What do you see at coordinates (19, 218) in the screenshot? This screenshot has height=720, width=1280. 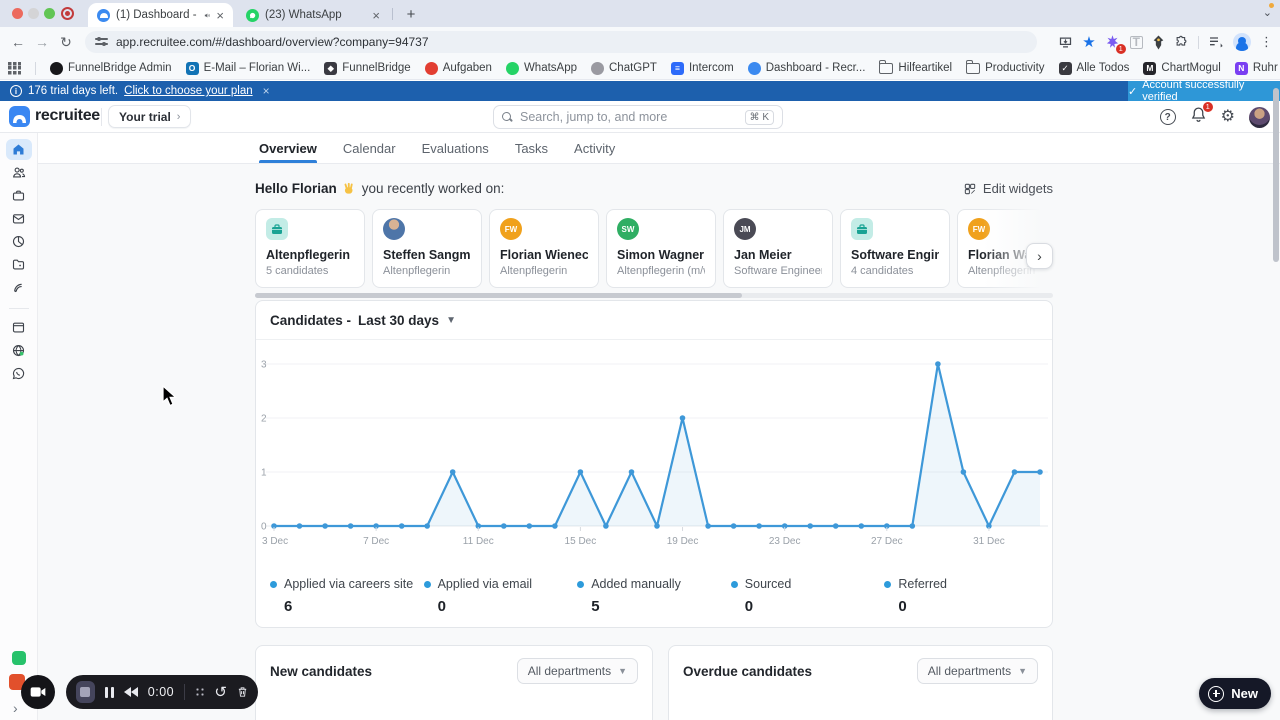 I see `sidebar-inbox-icon` at bounding box center [19, 218].